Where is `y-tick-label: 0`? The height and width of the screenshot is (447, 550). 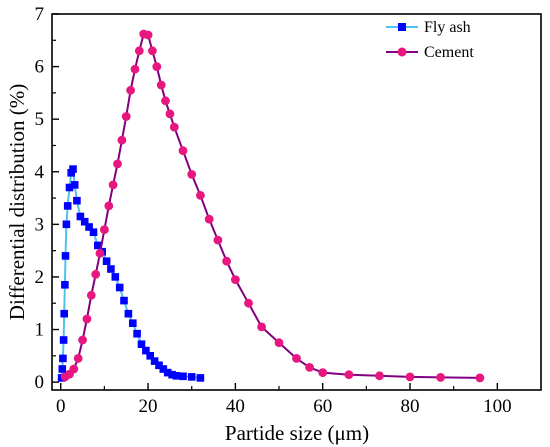
y-tick-label: 0 is located at coordinates (40, 382).